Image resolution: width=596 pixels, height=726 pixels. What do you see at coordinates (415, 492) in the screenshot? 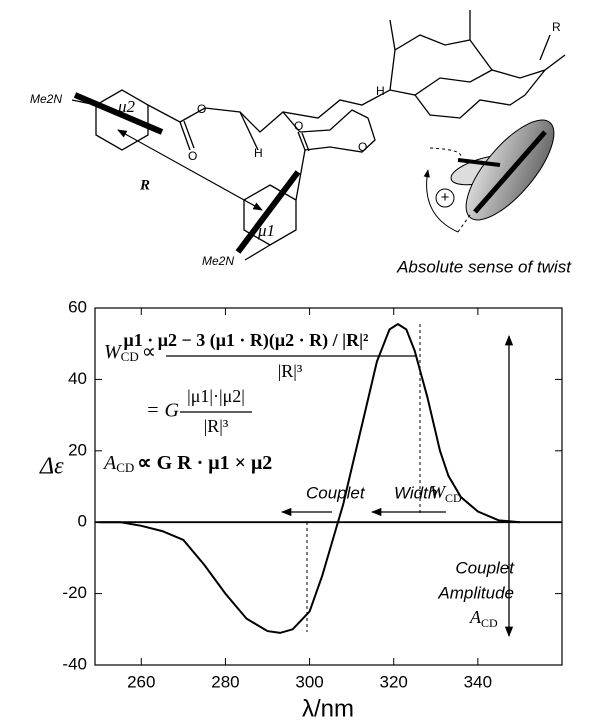
I see `annotation: Width` at bounding box center [415, 492].